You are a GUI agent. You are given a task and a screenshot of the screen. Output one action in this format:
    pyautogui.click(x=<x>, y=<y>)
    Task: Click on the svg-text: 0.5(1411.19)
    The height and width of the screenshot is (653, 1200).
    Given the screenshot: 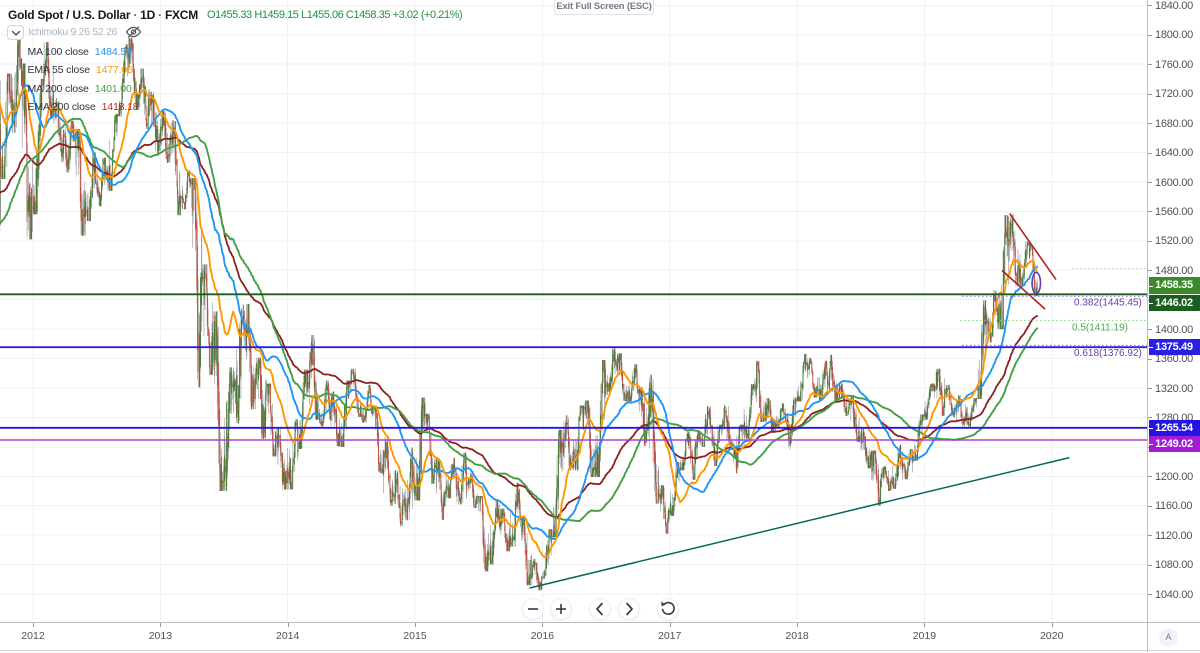 What is the action you would take?
    pyautogui.click(x=1100, y=328)
    